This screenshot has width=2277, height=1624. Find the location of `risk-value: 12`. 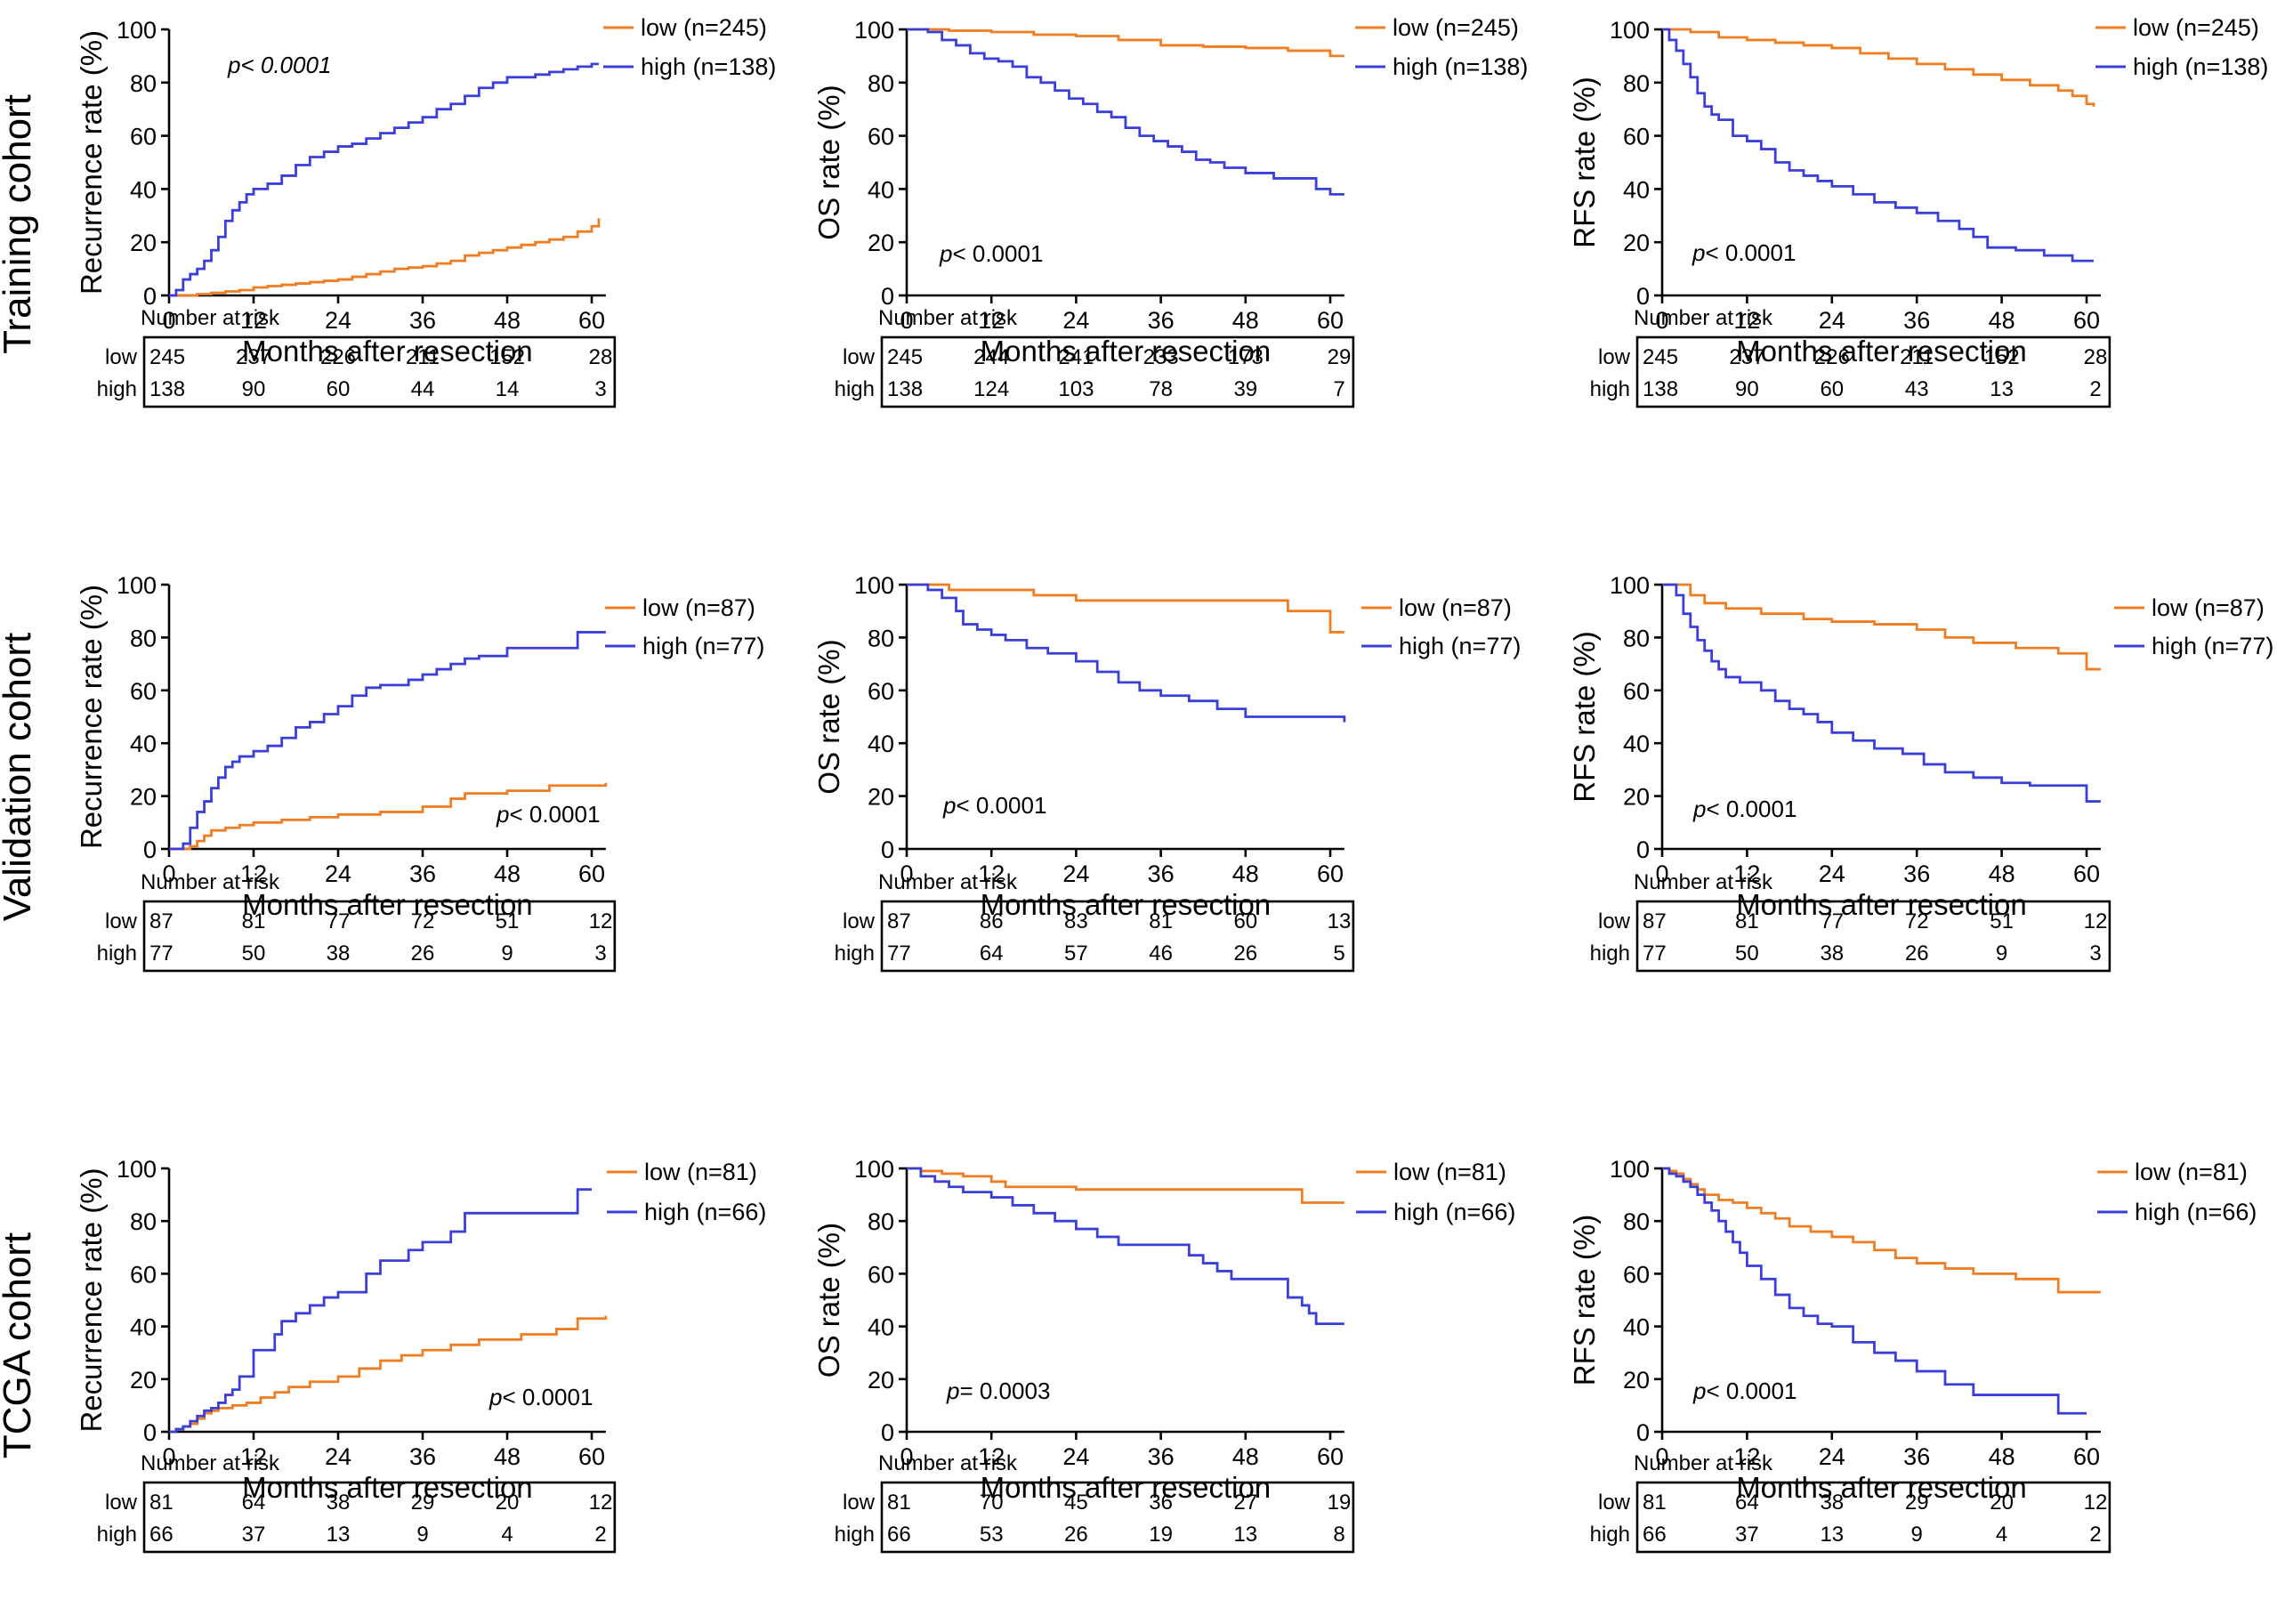

risk-value: 12 is located at coordinates (2096, 1503).